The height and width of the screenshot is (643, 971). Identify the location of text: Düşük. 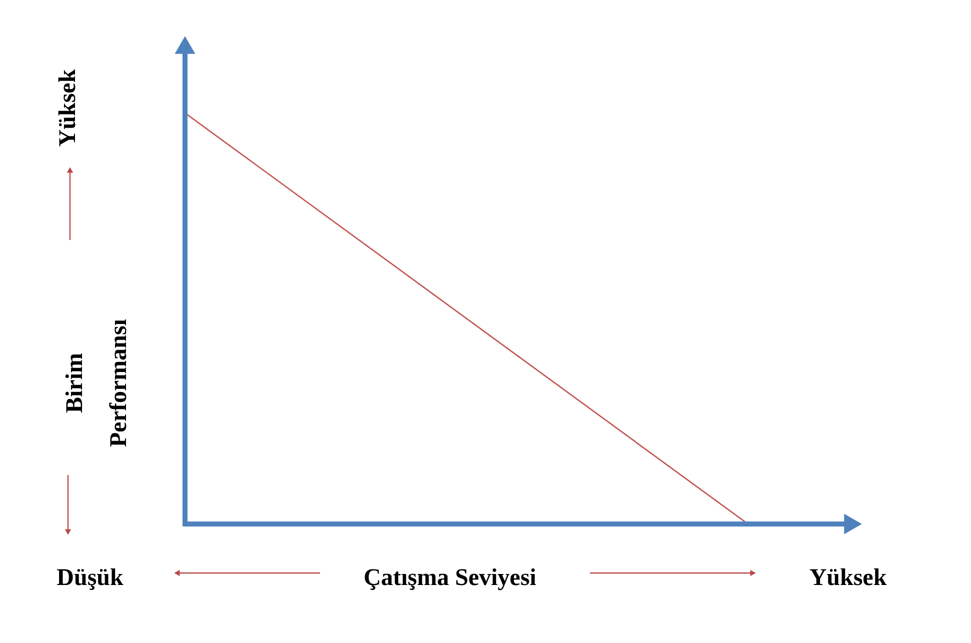
(90, 578).